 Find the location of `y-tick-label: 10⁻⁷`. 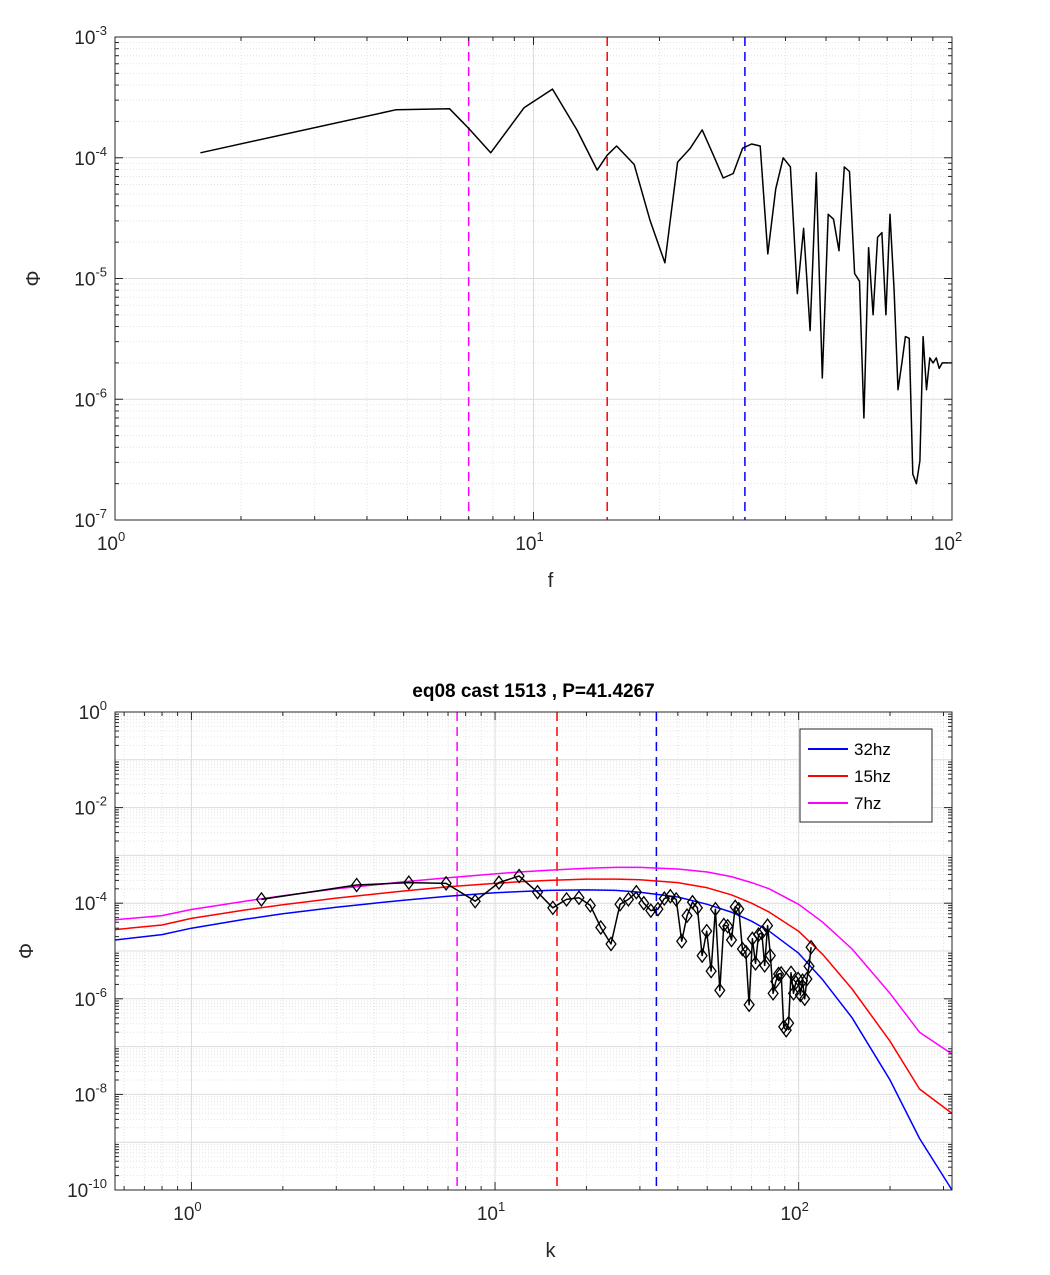

y-tick-label: 10⁻⁷ is located at coordinates (90, 519).